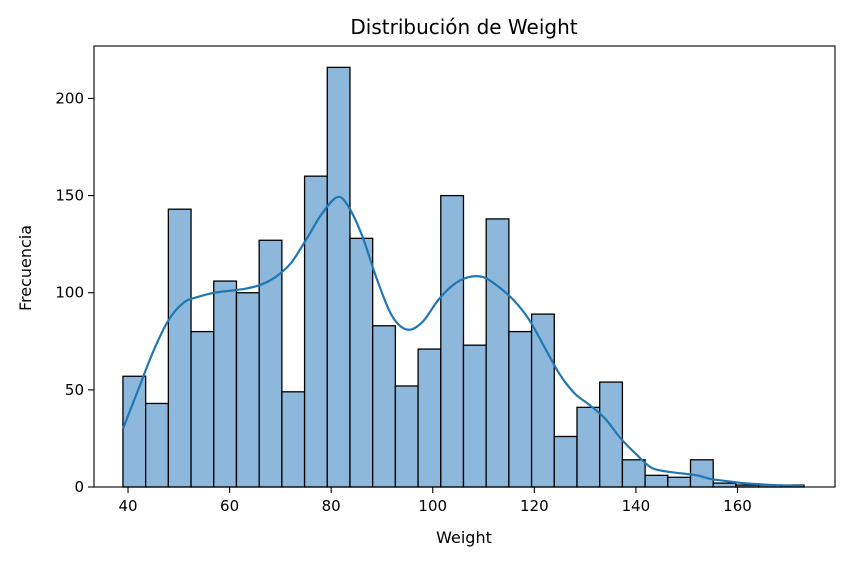 The height and width of the screenshot is (566, 849). Describe the element at coordinates (74, 390) in the screenshot. I see `y-tick-label: 50` at that location.